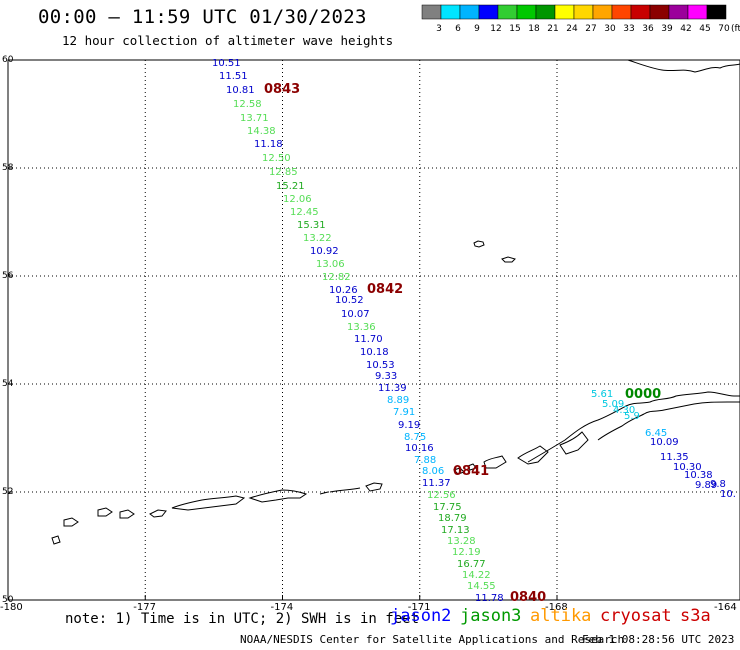 This screenshot has width=740, height=650. What do you see at coordinates (704, 29) in the screenshot?
I see `color-scale-label: 45` at bounding box center [704, 29].